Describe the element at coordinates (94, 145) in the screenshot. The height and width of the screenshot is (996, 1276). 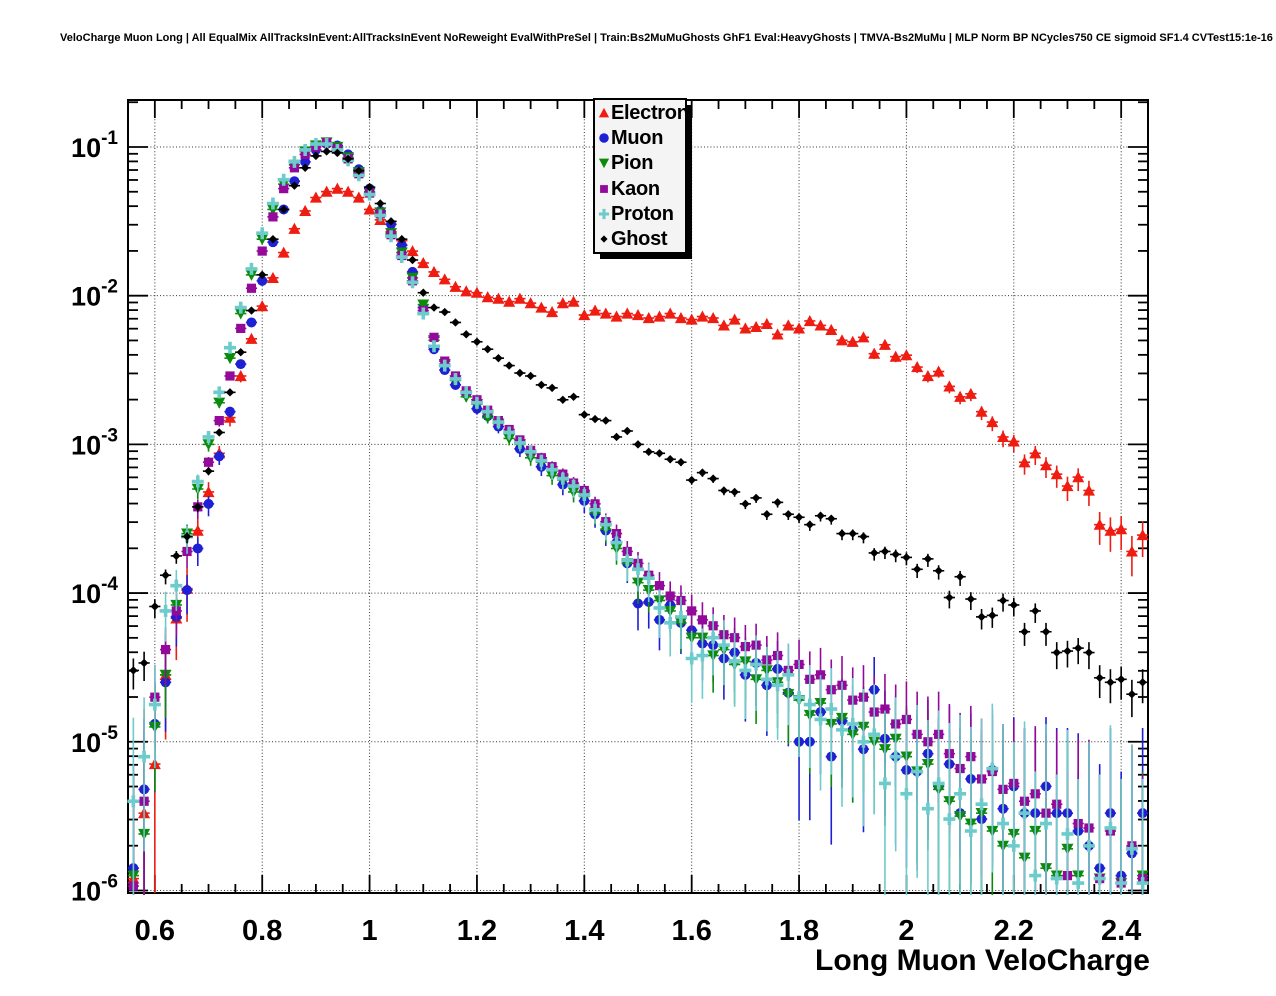
I see `y-tick-label: 10⁻¹` at that location.